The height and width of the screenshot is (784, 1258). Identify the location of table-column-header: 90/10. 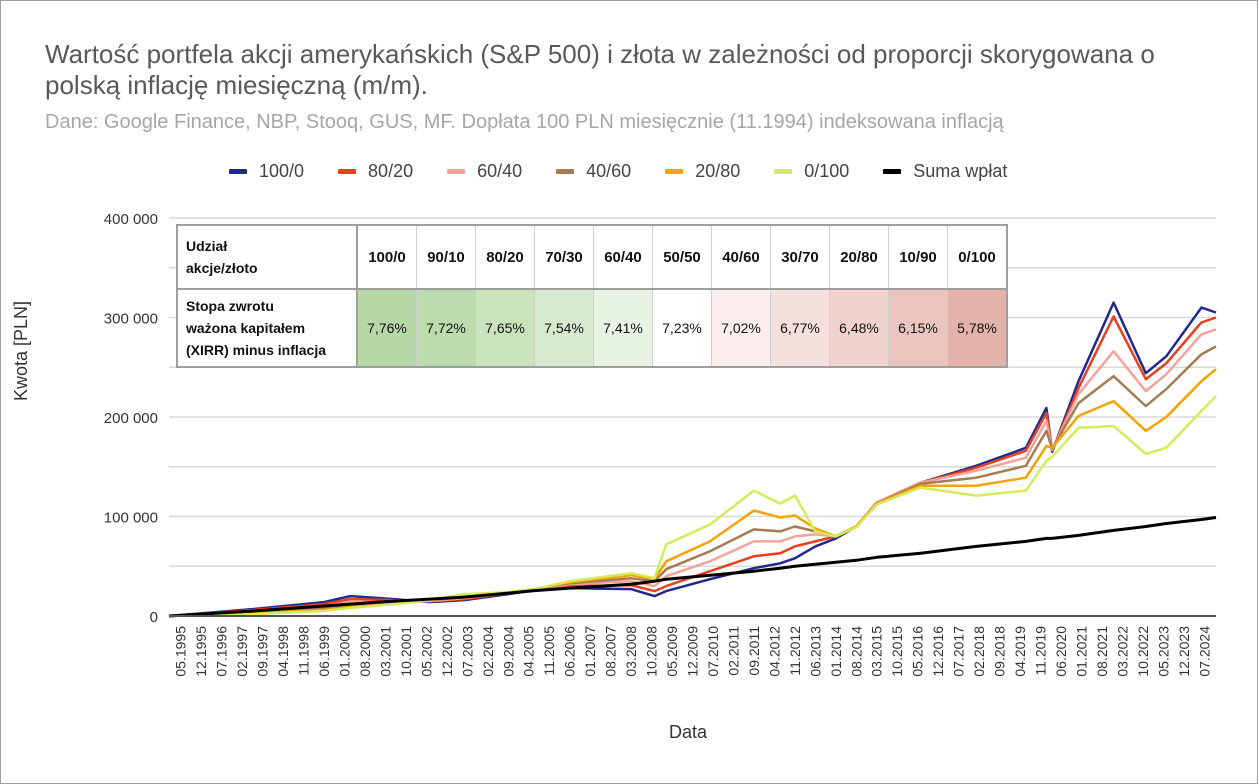
(446, 257).